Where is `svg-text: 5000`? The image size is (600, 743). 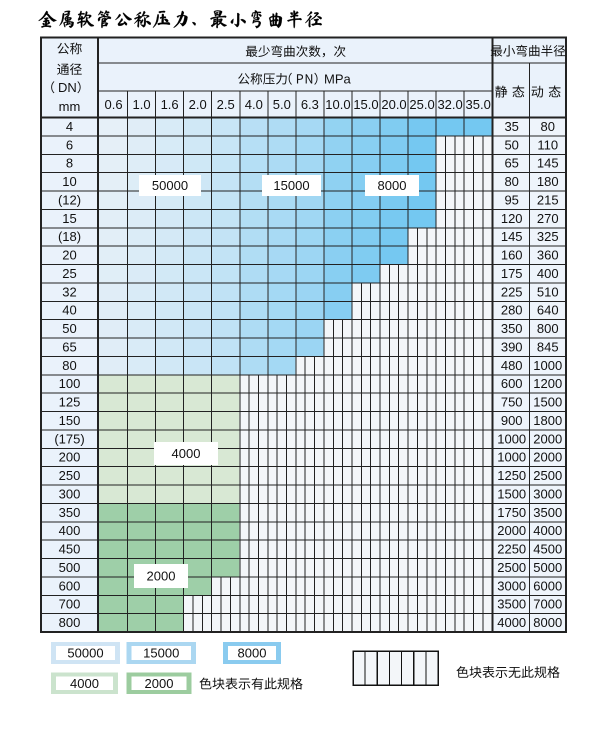
svg-text: 5000 is located at coordinates (547, 567).